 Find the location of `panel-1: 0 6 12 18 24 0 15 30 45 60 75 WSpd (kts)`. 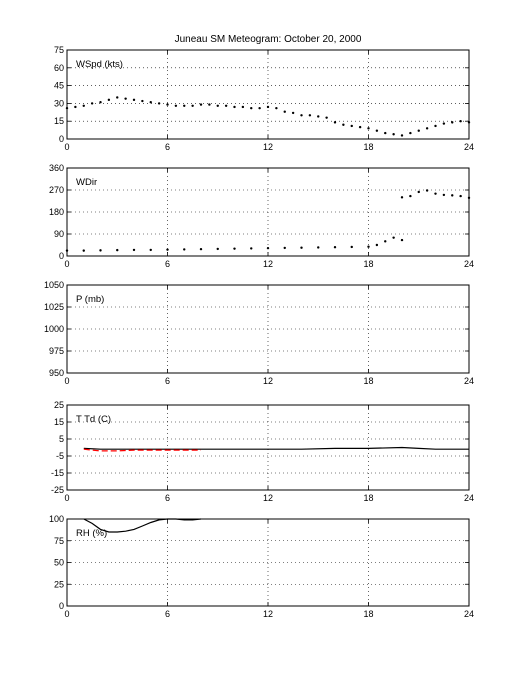

panel-1: 0 6 12 18 24 0 15 30 45 60 75 WSpd (kts) is located at coordinates (264, 98).